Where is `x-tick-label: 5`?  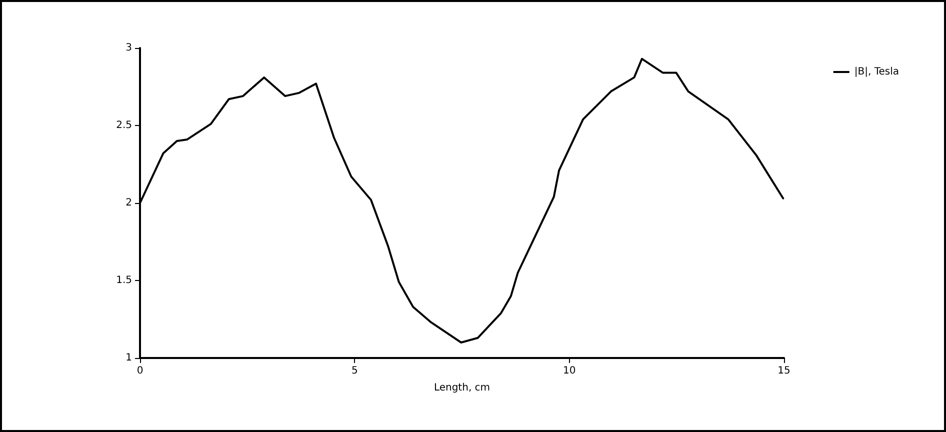
x-tick-label: 5 is located at coordinates (354, 371).